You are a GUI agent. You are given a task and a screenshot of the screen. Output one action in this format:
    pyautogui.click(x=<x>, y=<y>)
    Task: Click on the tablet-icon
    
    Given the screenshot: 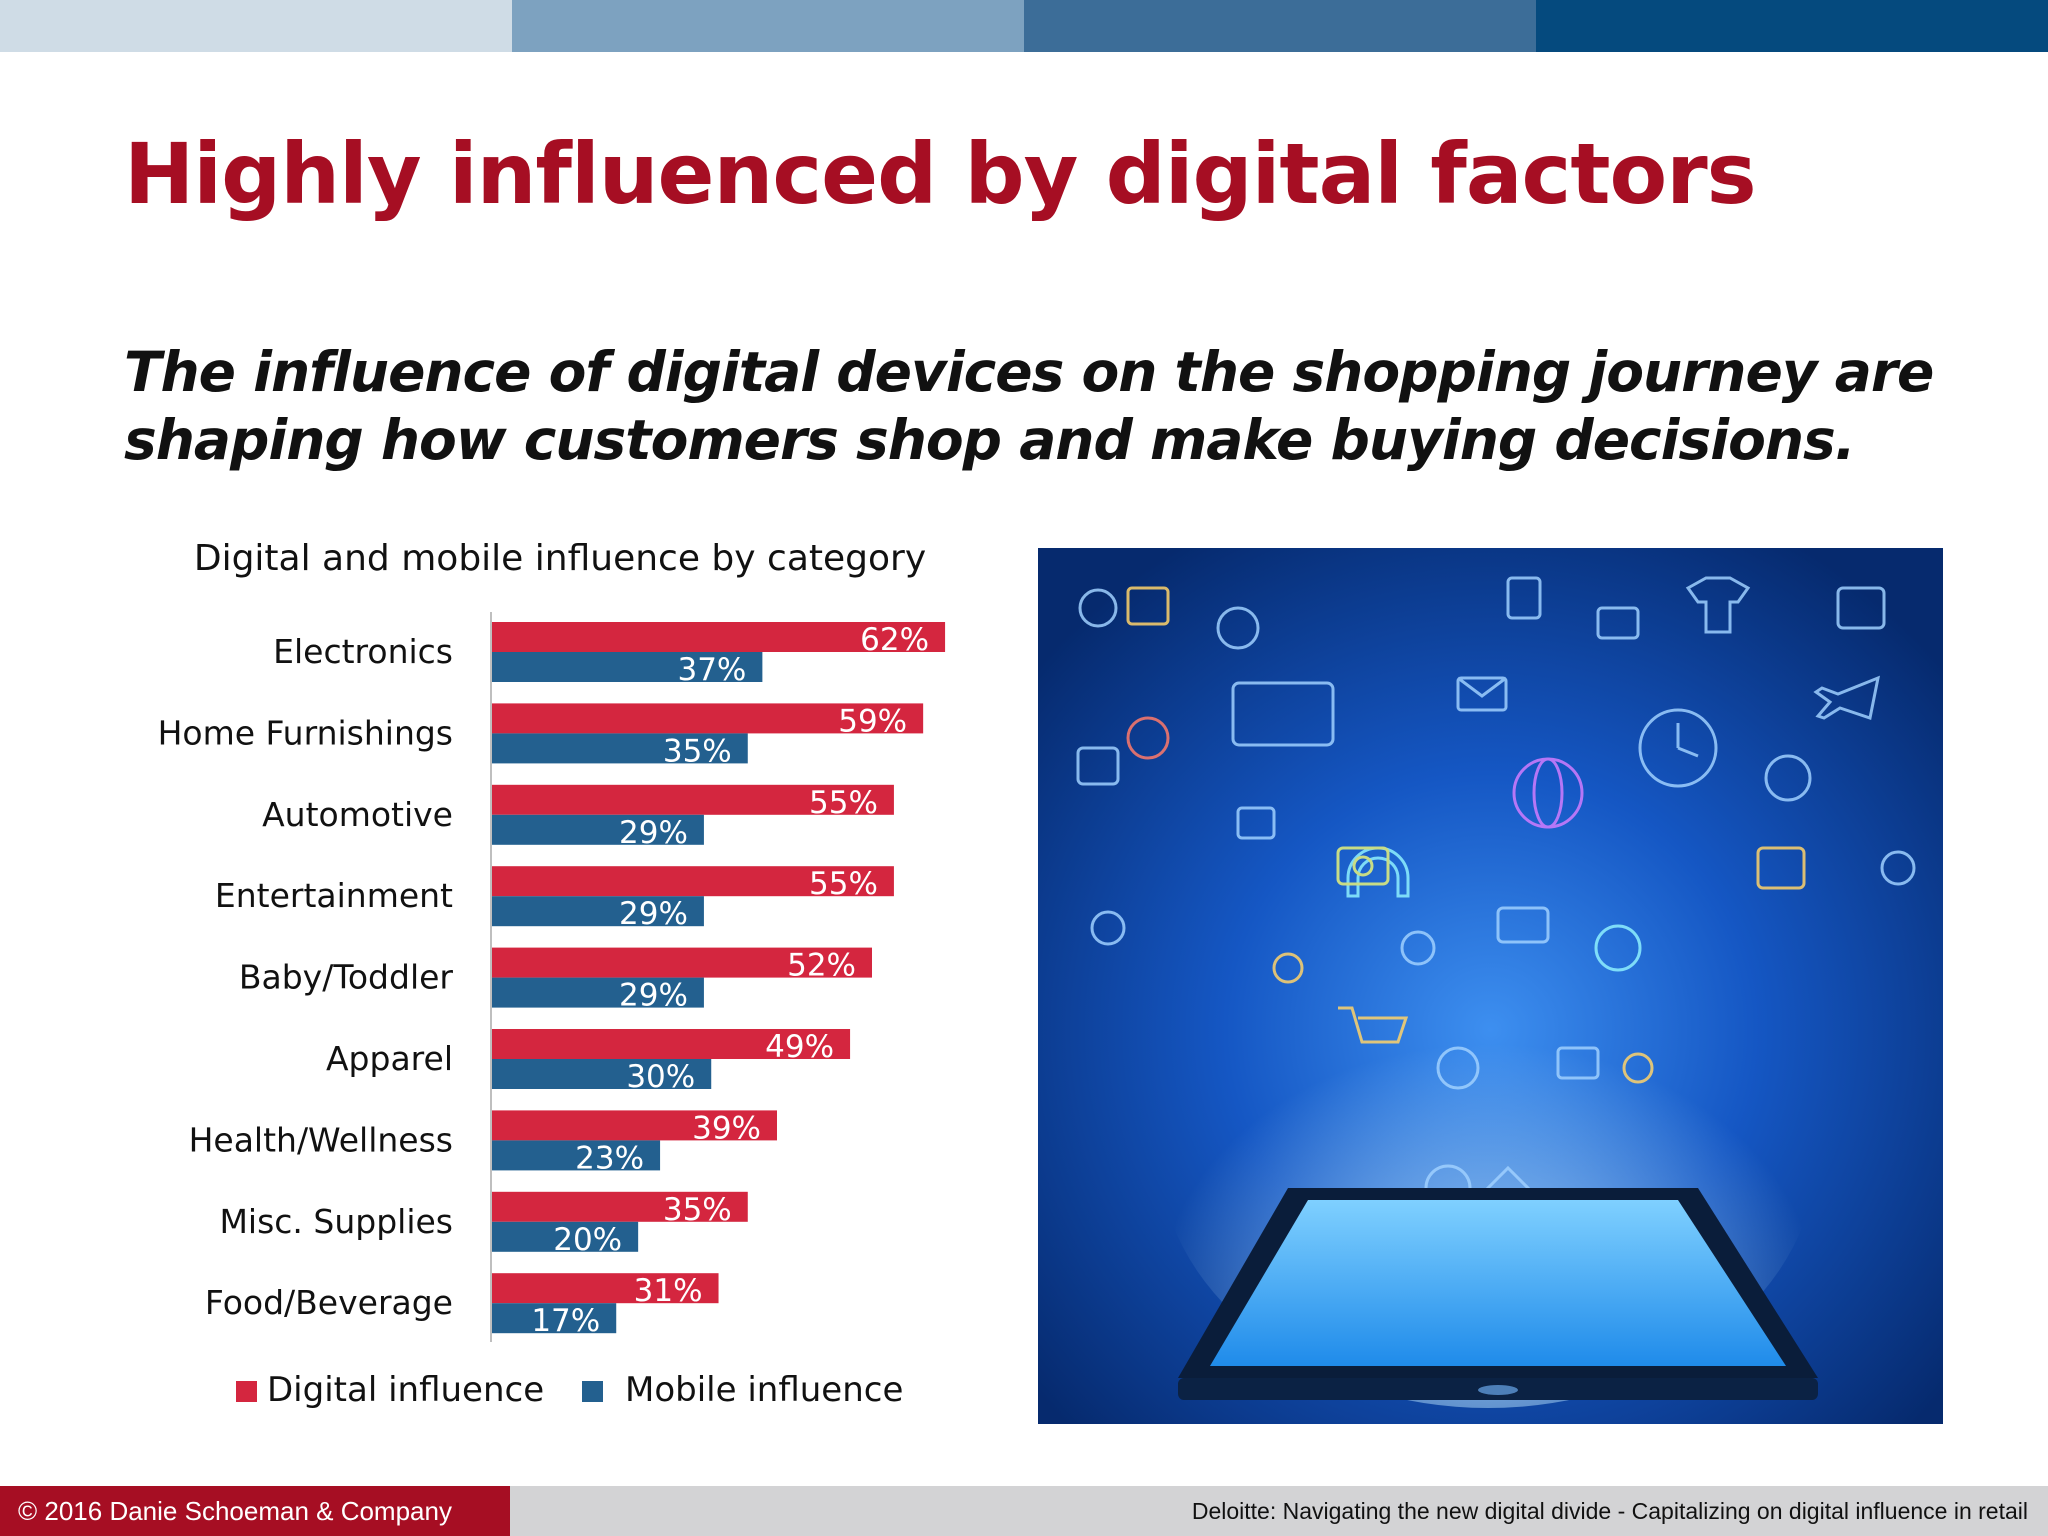 What is the action you would take?
    pyautogui.click(x=1498, y=1294)
    